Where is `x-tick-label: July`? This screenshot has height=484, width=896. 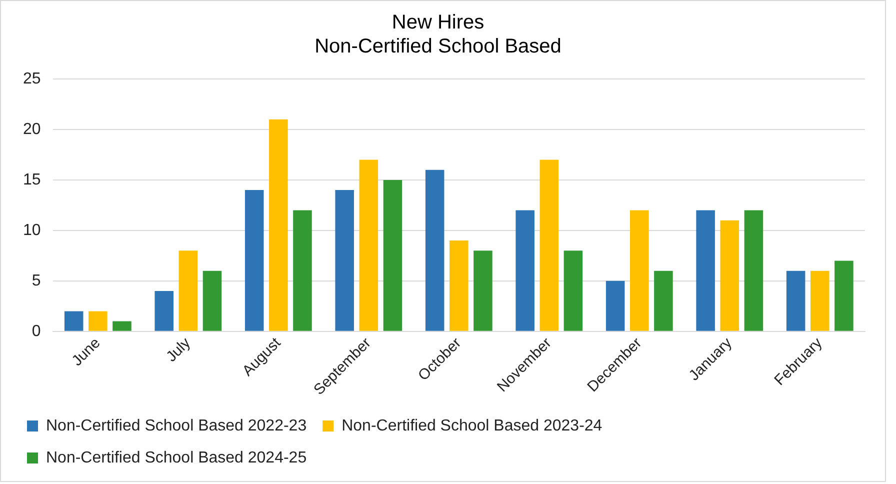
x-tick-label: July is located at coordinates (178, 350).